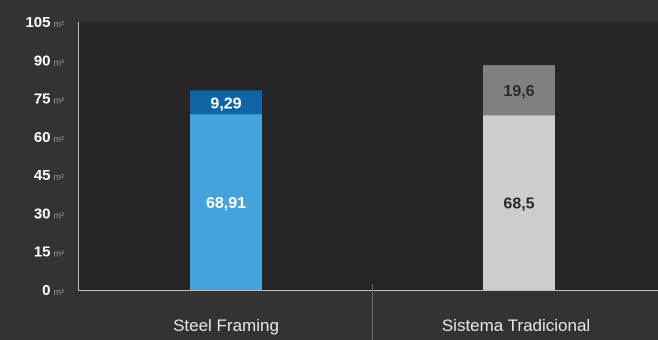  What do you see at coordinates (381, 325) in the screenshot?
I see `category-labels: Steel Framing Sistema Tradicional` at bounding box center [381, 325].